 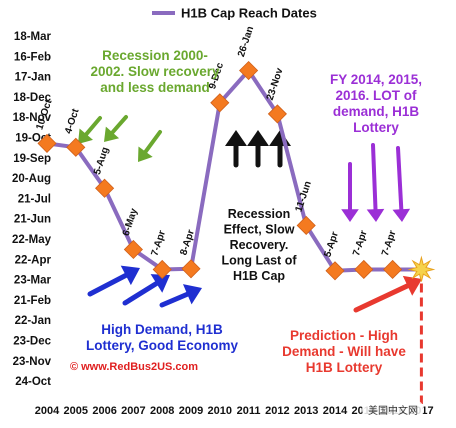 What do you see at coordinates (32, 98) in the screenshot?
I see `y-tick-label: 18-Dec` at bounding box center [32, 98].